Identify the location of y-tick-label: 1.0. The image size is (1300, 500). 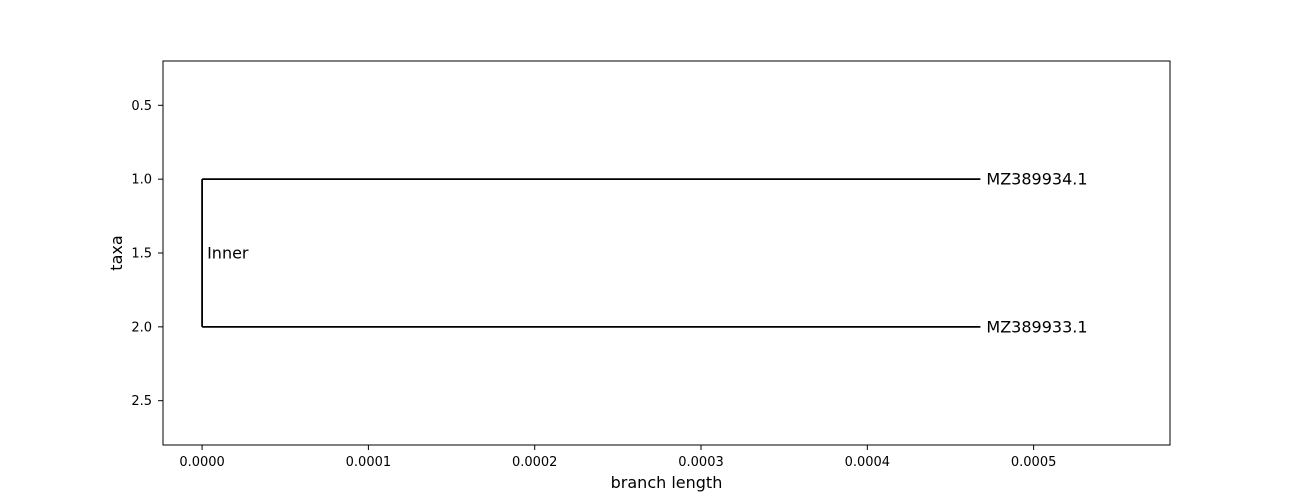
(141, 180).